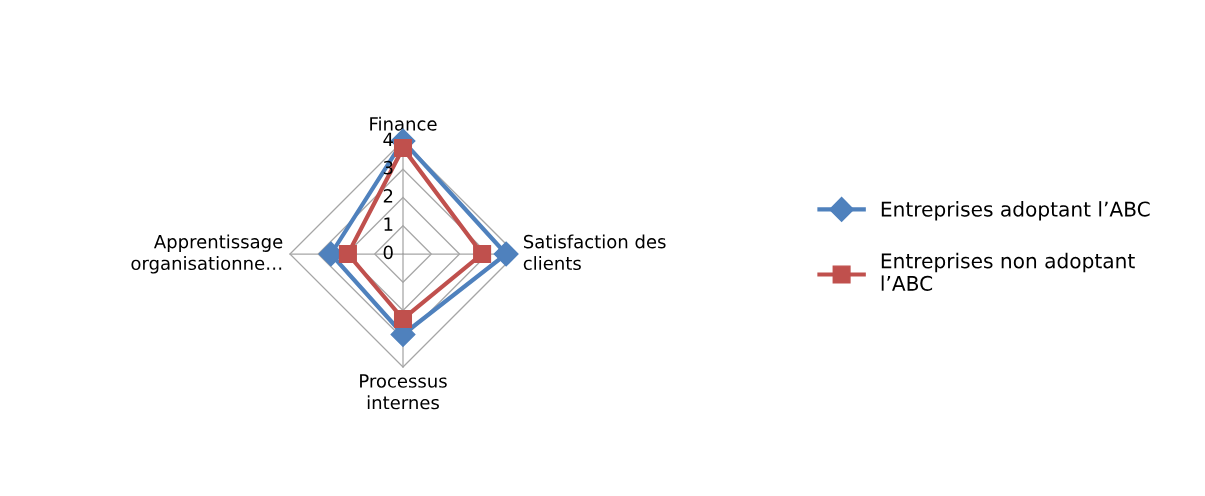 This screenshot has height=496, width=1205. Describe the element at coordinates (403, 392) in the screenshot. I see `spoke-label: Processus internes` at that location.